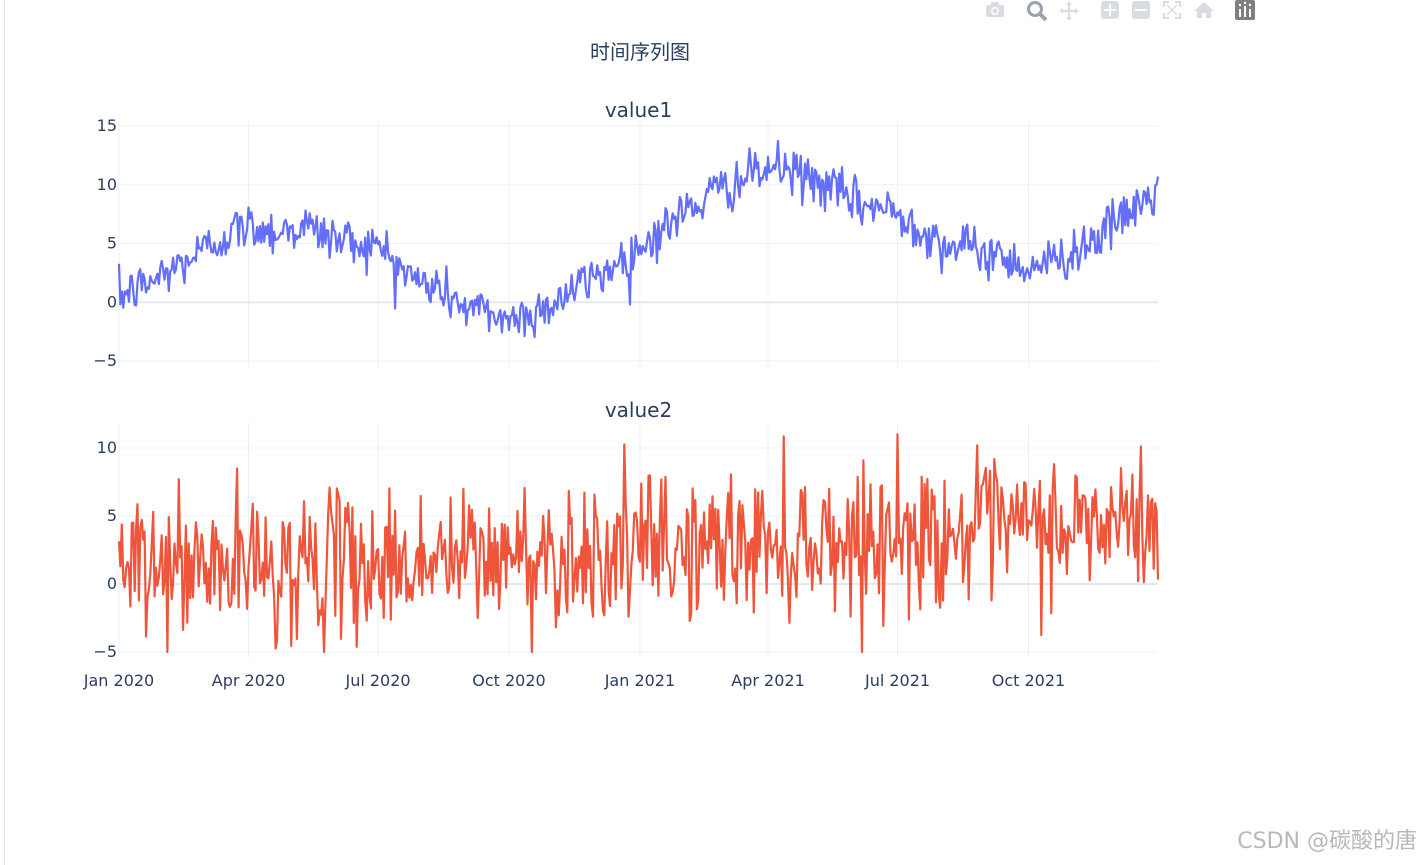 This screenshot has width=1423, height=865. What do you see at coordinates (1069, 11) in the screenshot?
I see `pan-icon` at bounding box center [1069, 11].